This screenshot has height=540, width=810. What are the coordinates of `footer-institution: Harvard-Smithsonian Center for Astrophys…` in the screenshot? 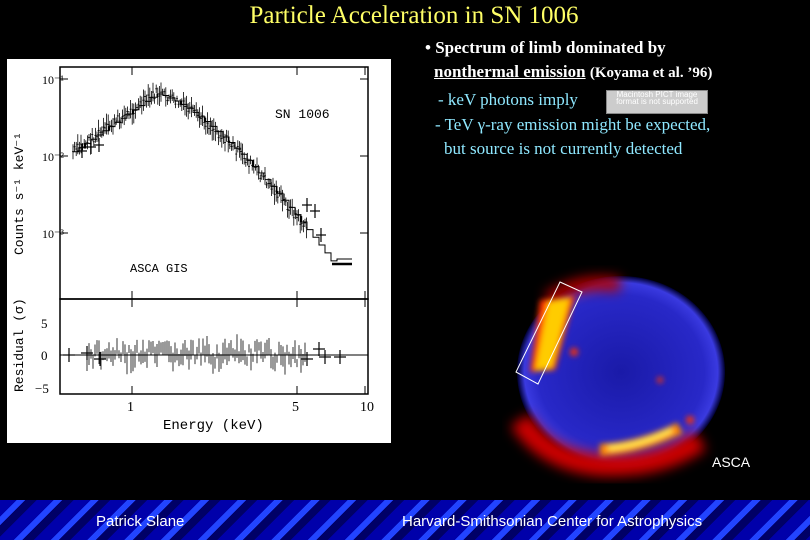 It's located at (552, 521).